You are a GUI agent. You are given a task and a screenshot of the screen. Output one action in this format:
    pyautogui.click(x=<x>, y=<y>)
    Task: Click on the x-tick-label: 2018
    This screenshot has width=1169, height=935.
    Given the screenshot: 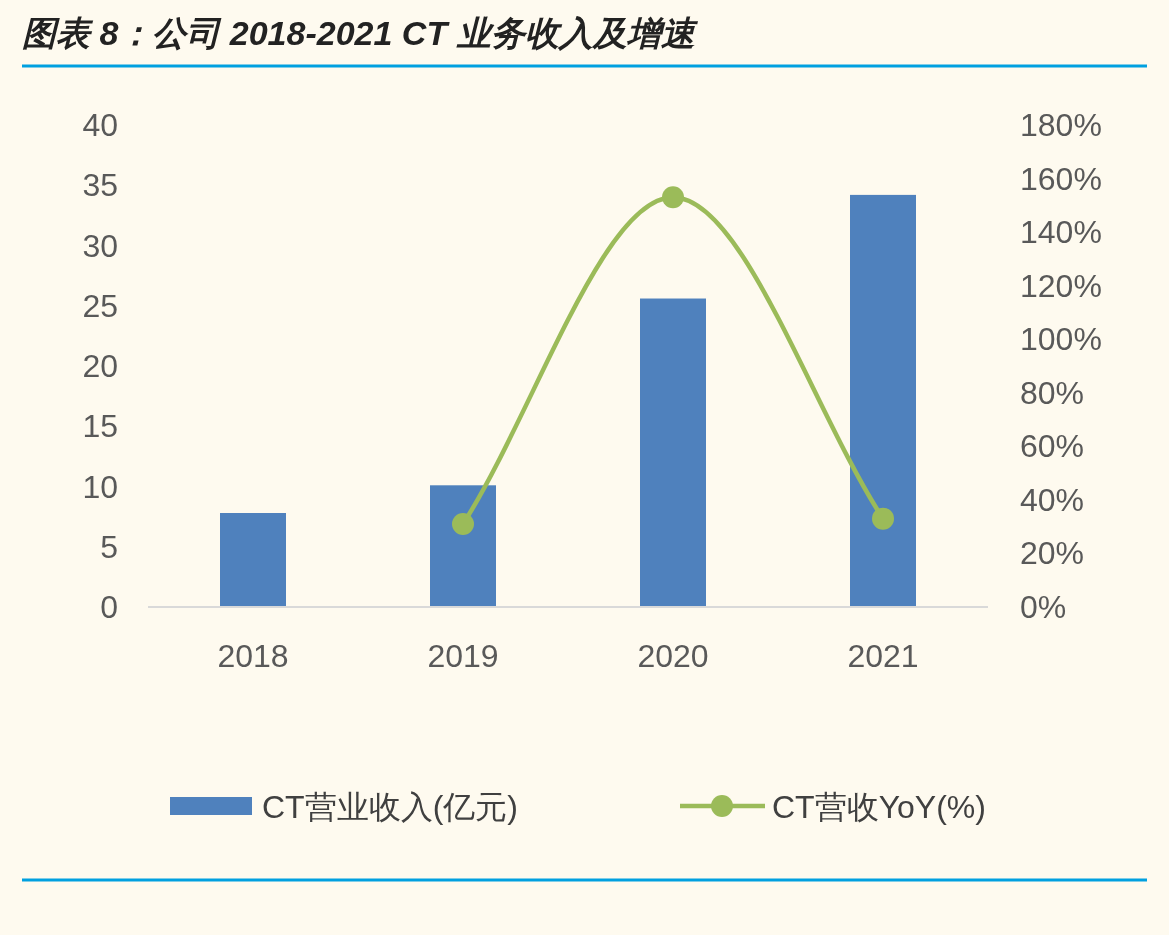 What is the action you would take?
    pyautogui.click(x=253, y=656)
    